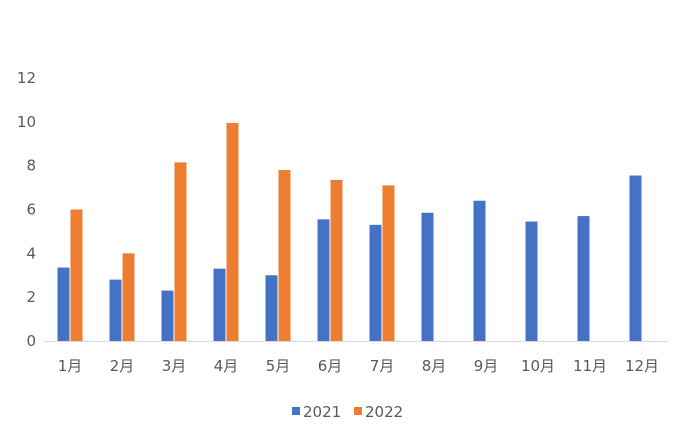  What do you see at coordinates (322, 412) in the screenshot?
I see `legend-label-2021: 2021` at bounding box center [322, 412].